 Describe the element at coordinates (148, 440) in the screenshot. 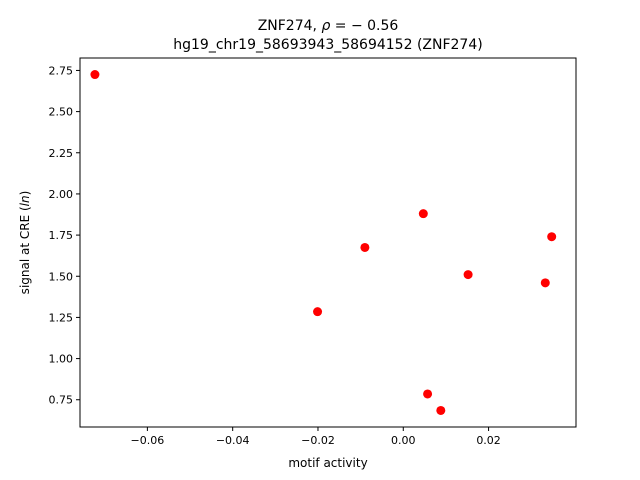

I see `x-tick-label: −0.06` at that location.